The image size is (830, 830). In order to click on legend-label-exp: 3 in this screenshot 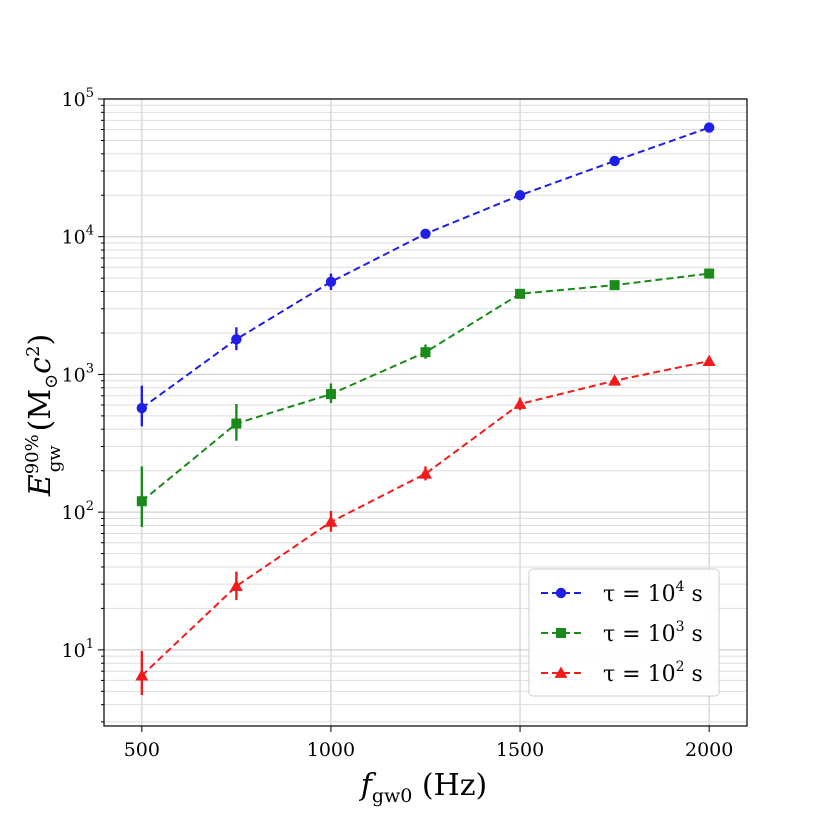, I will do `click(680, 627)`.